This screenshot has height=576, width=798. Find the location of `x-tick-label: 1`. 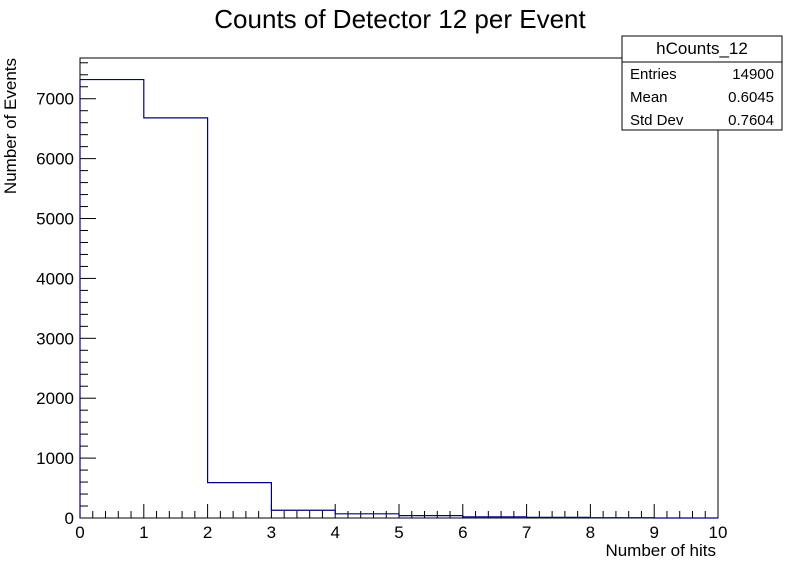

x-tick-label: 1 is located at coordinates (143, 532).